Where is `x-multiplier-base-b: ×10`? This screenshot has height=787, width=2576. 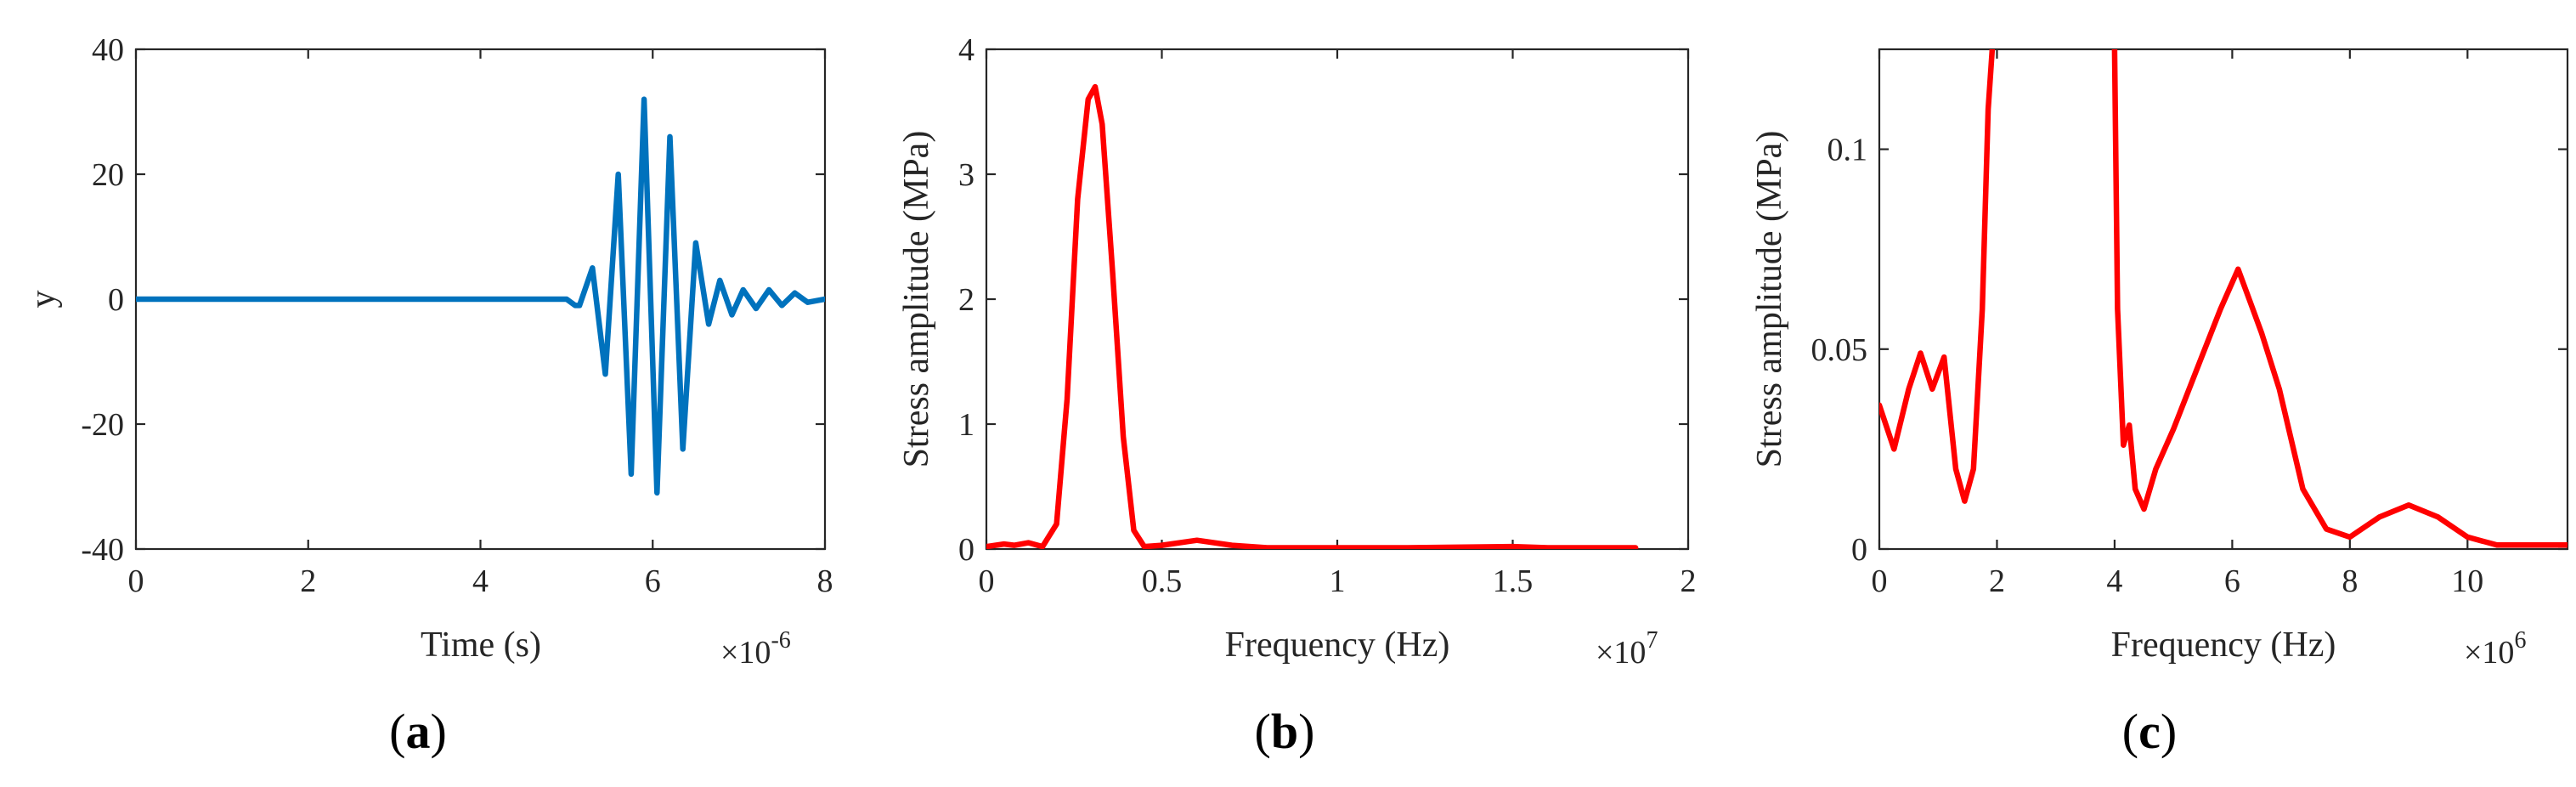
x-multiplier-base-b: ×10 is located at coordinates (1621, 653).